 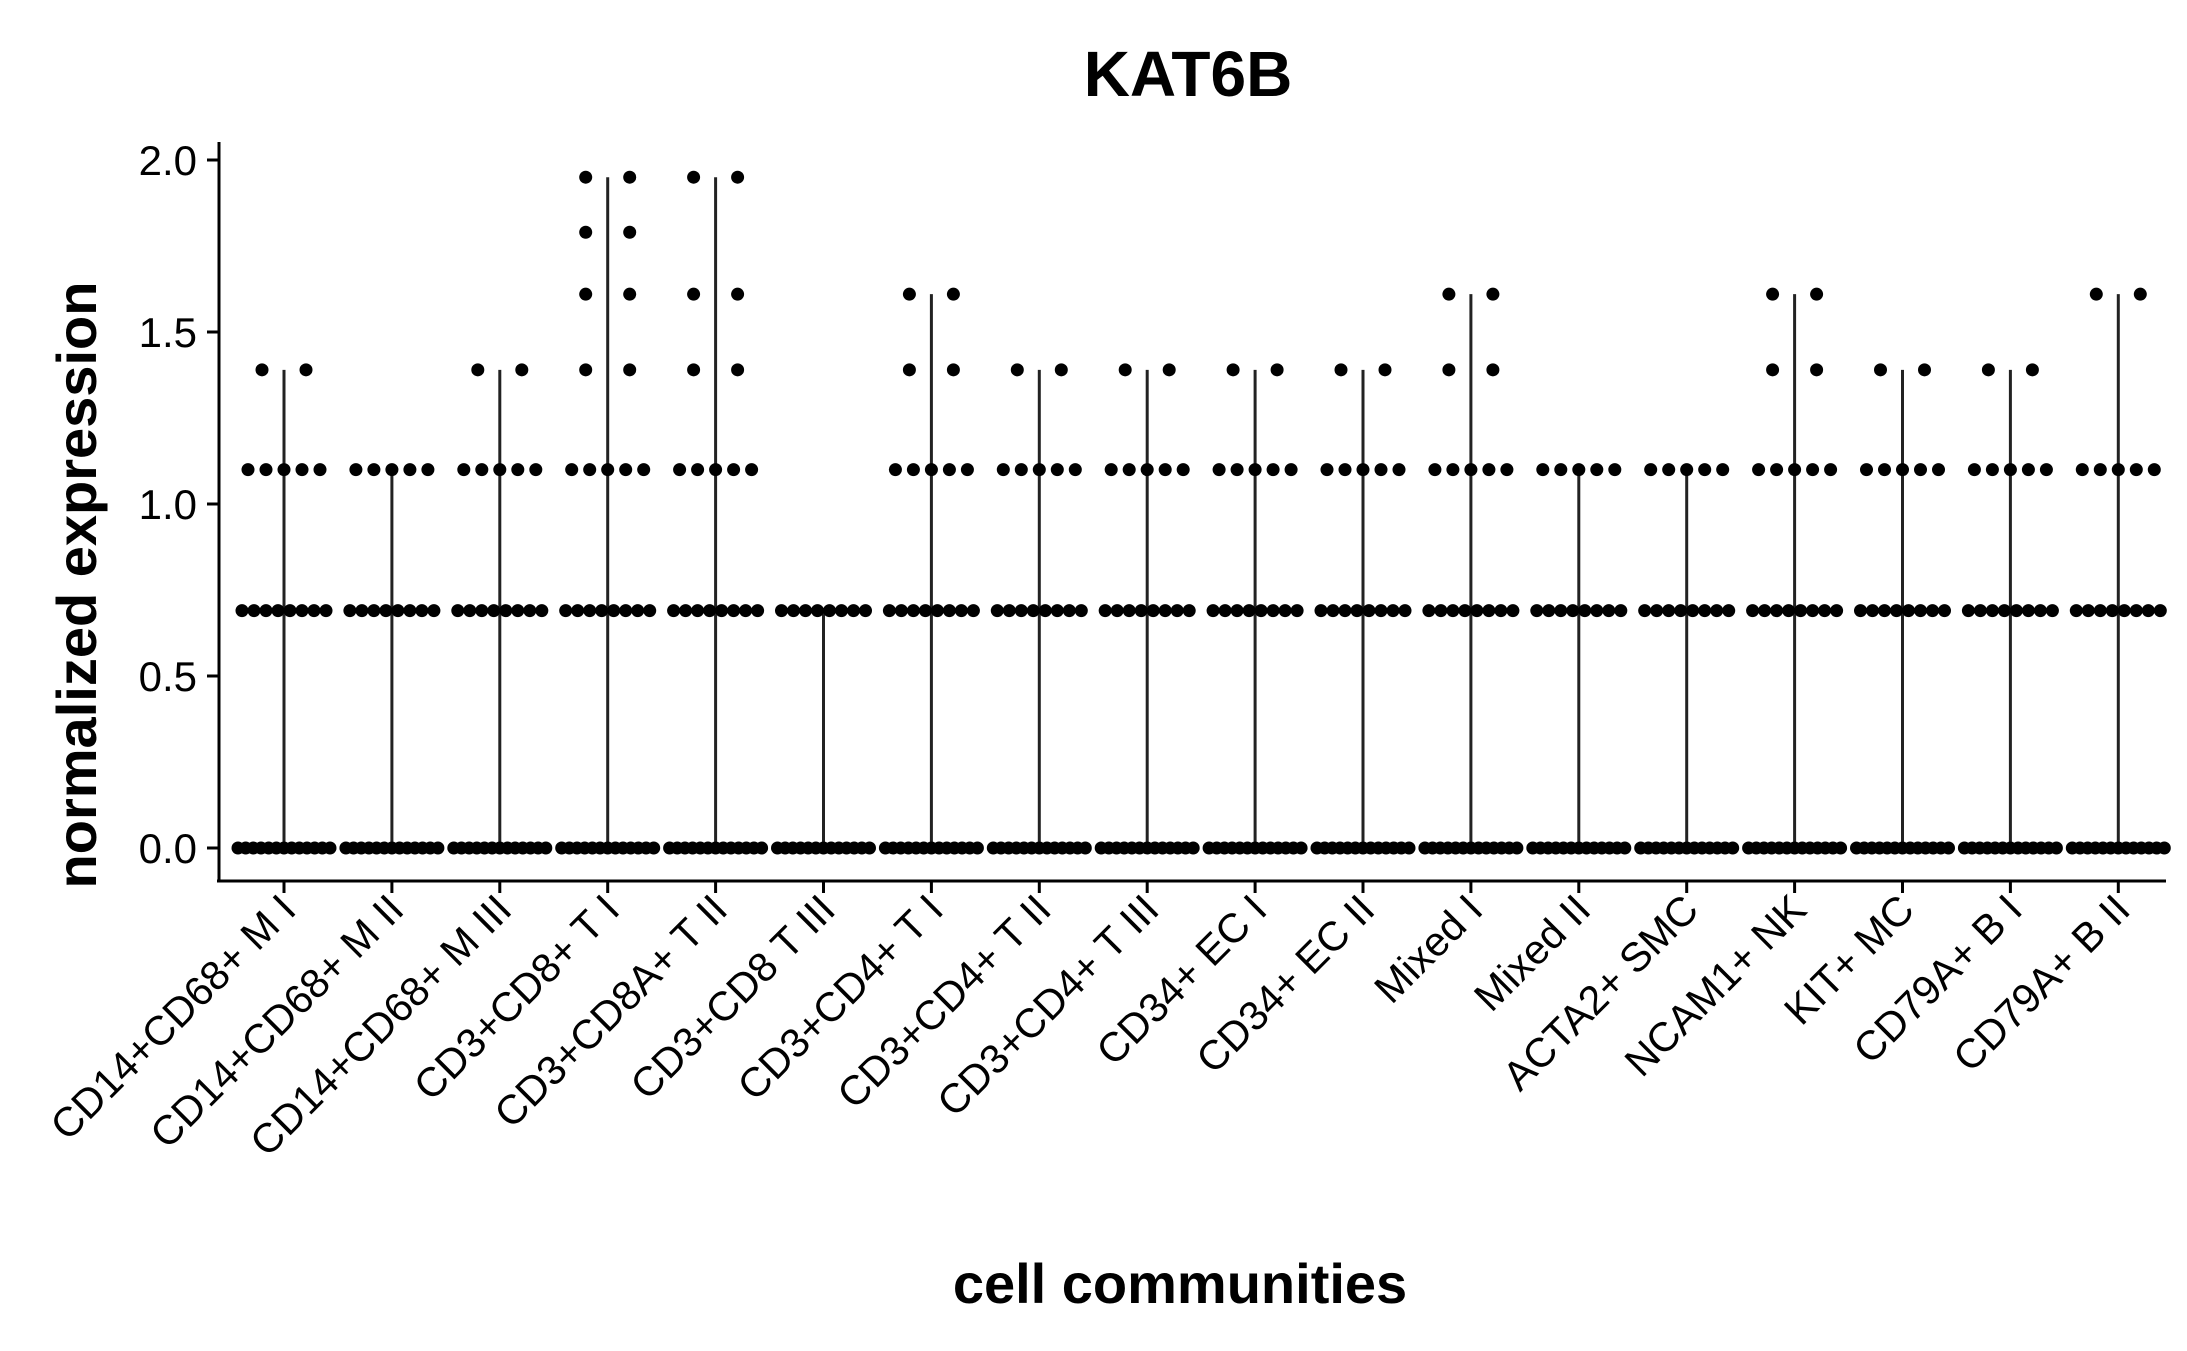 I want to click on y-axis-label: normalized expression, so click(x=76, y=585).